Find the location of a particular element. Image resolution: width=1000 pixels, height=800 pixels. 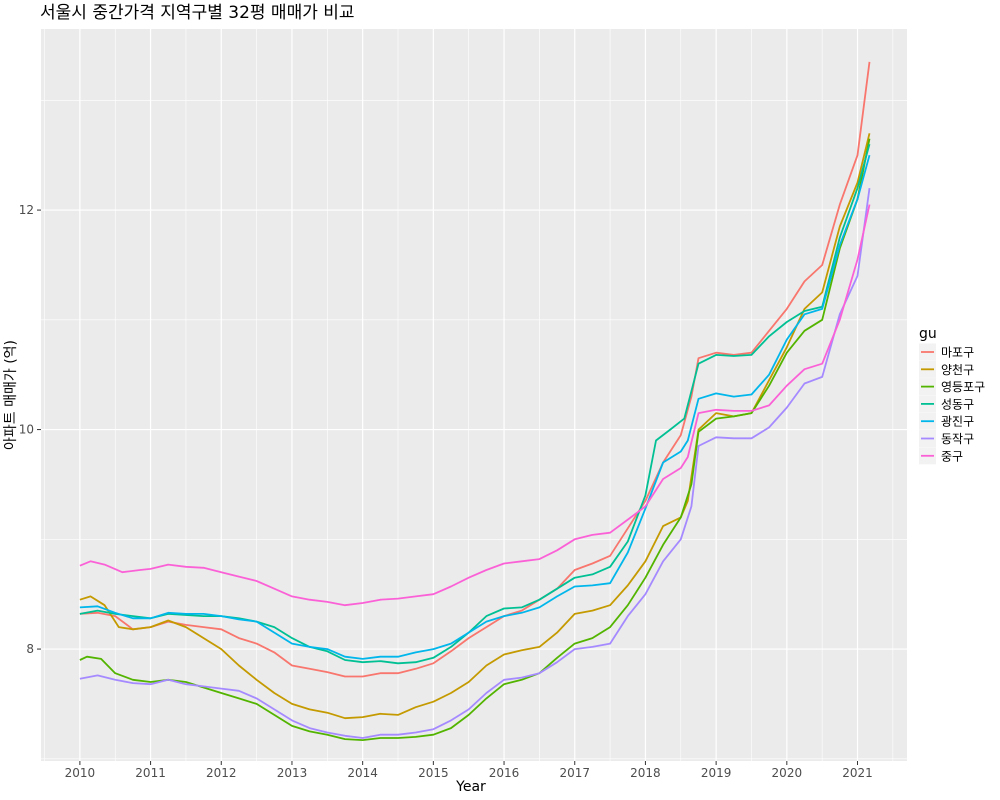

y-tick-label: 10 is located at coordinates (26, 430).